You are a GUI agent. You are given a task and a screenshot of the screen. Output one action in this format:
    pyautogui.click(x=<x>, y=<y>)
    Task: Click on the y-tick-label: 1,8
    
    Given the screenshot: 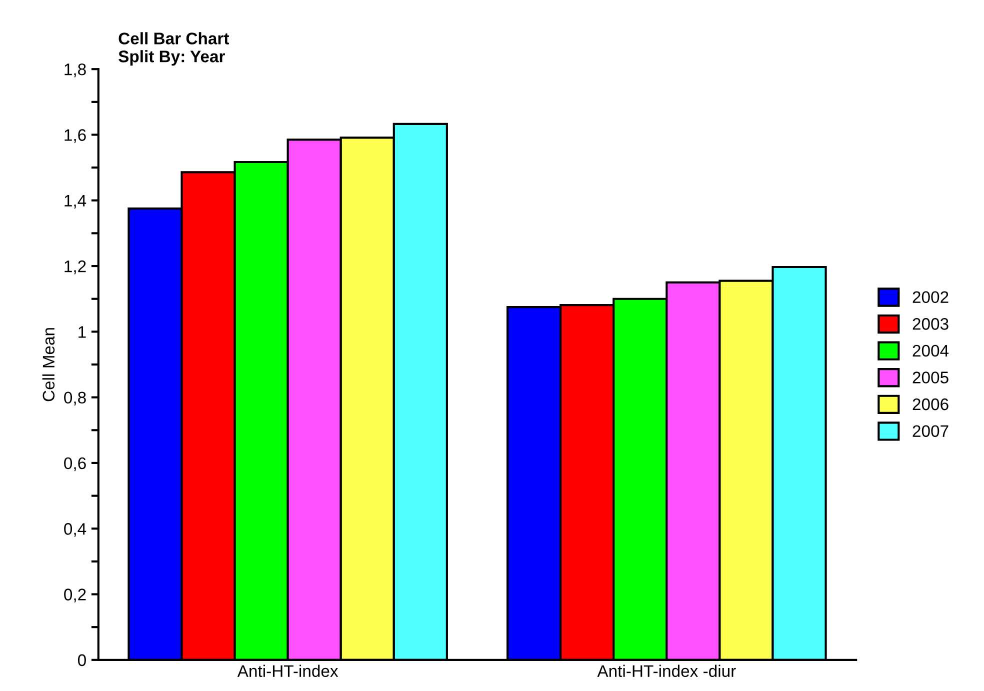 What is the action you would take?
    pyautogui.click(x=75, y=71)
    